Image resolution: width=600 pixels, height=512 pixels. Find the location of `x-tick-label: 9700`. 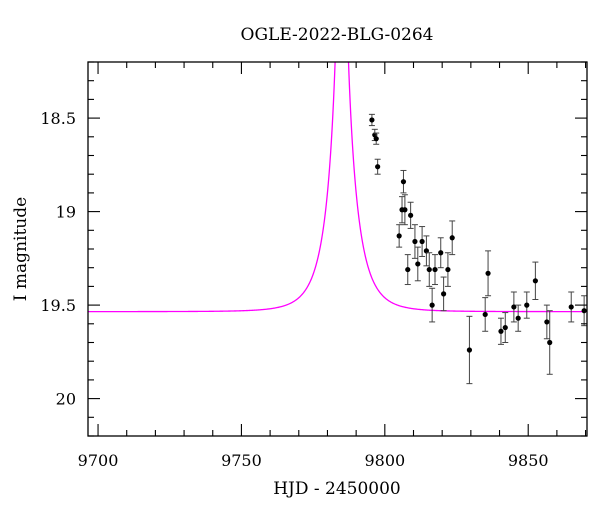

x-tick-label: 9700 is located at coordinates (98, 460).